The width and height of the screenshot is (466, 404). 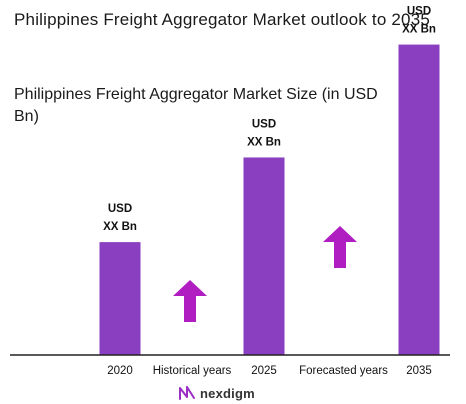 What do you see at coordinates (419, 200) in the screenshot?
I see `bar-2035` at bounding box center [419, 200].